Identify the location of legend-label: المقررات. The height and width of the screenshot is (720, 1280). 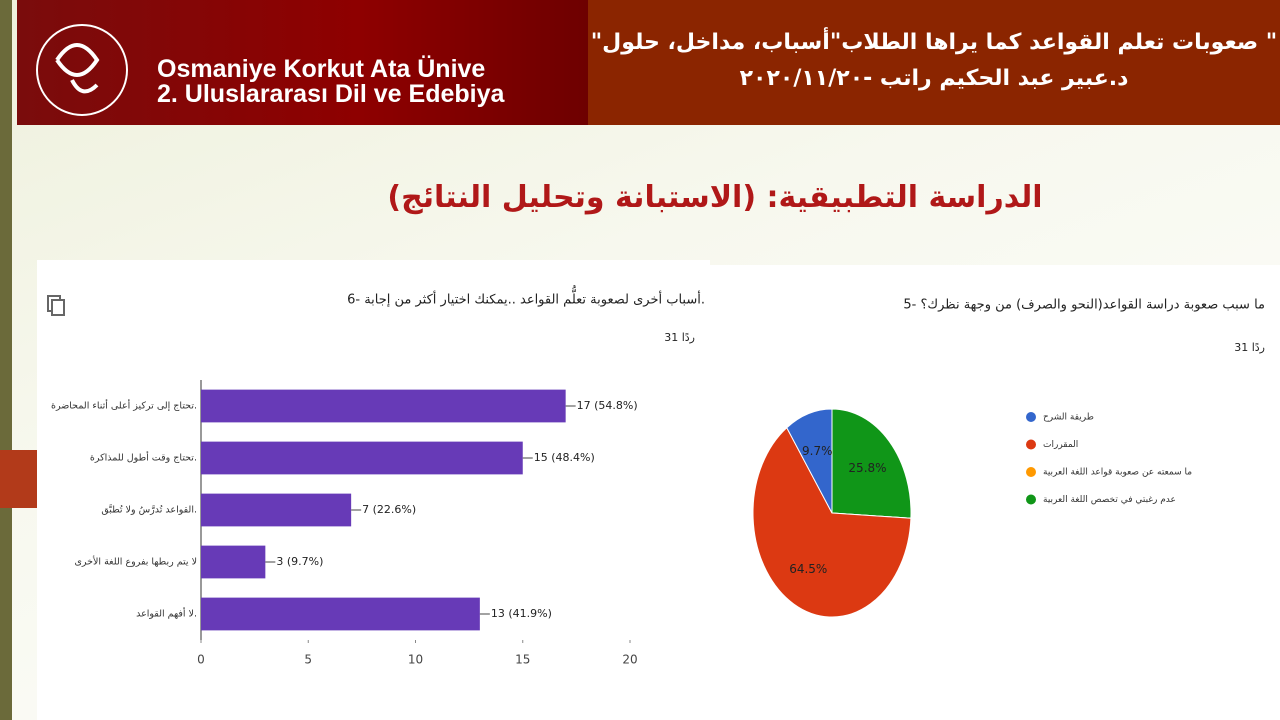
(1060, 445).